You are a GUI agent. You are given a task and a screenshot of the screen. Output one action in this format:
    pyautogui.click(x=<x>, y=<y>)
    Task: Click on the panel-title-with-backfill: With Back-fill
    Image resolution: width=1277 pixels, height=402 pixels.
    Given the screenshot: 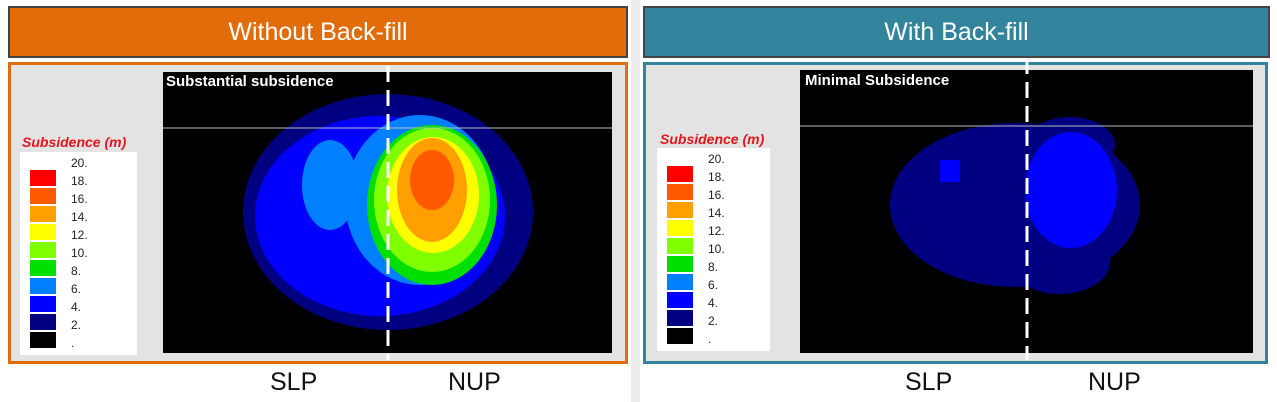 What is the action you would take?
    pyautogui.click(x=956, y=32)
    